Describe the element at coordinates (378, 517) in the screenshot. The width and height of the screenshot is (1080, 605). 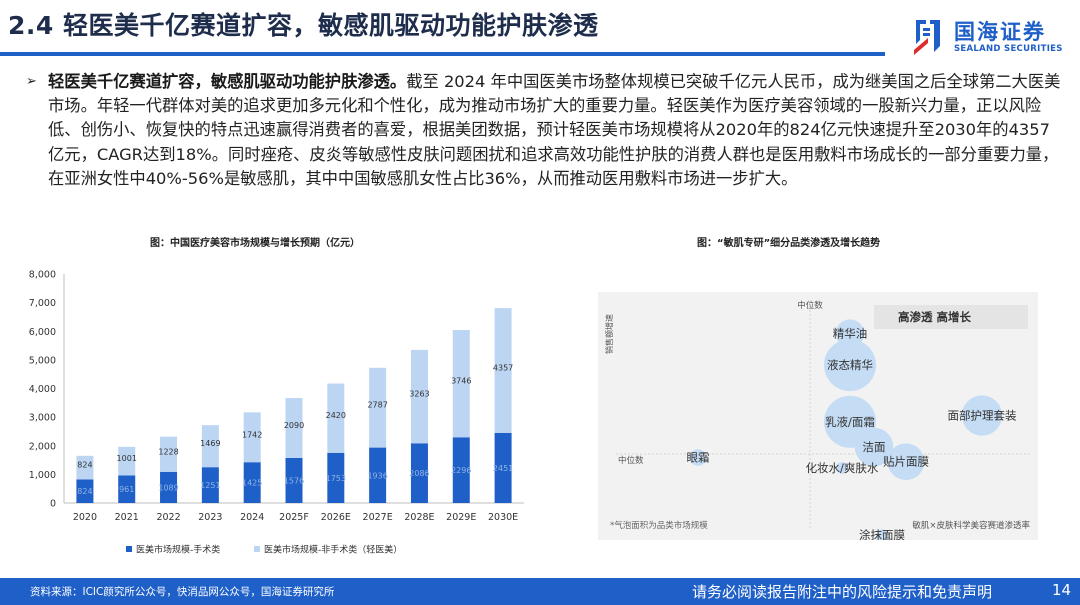
I see `x-tick-label: 2027E` at that location.